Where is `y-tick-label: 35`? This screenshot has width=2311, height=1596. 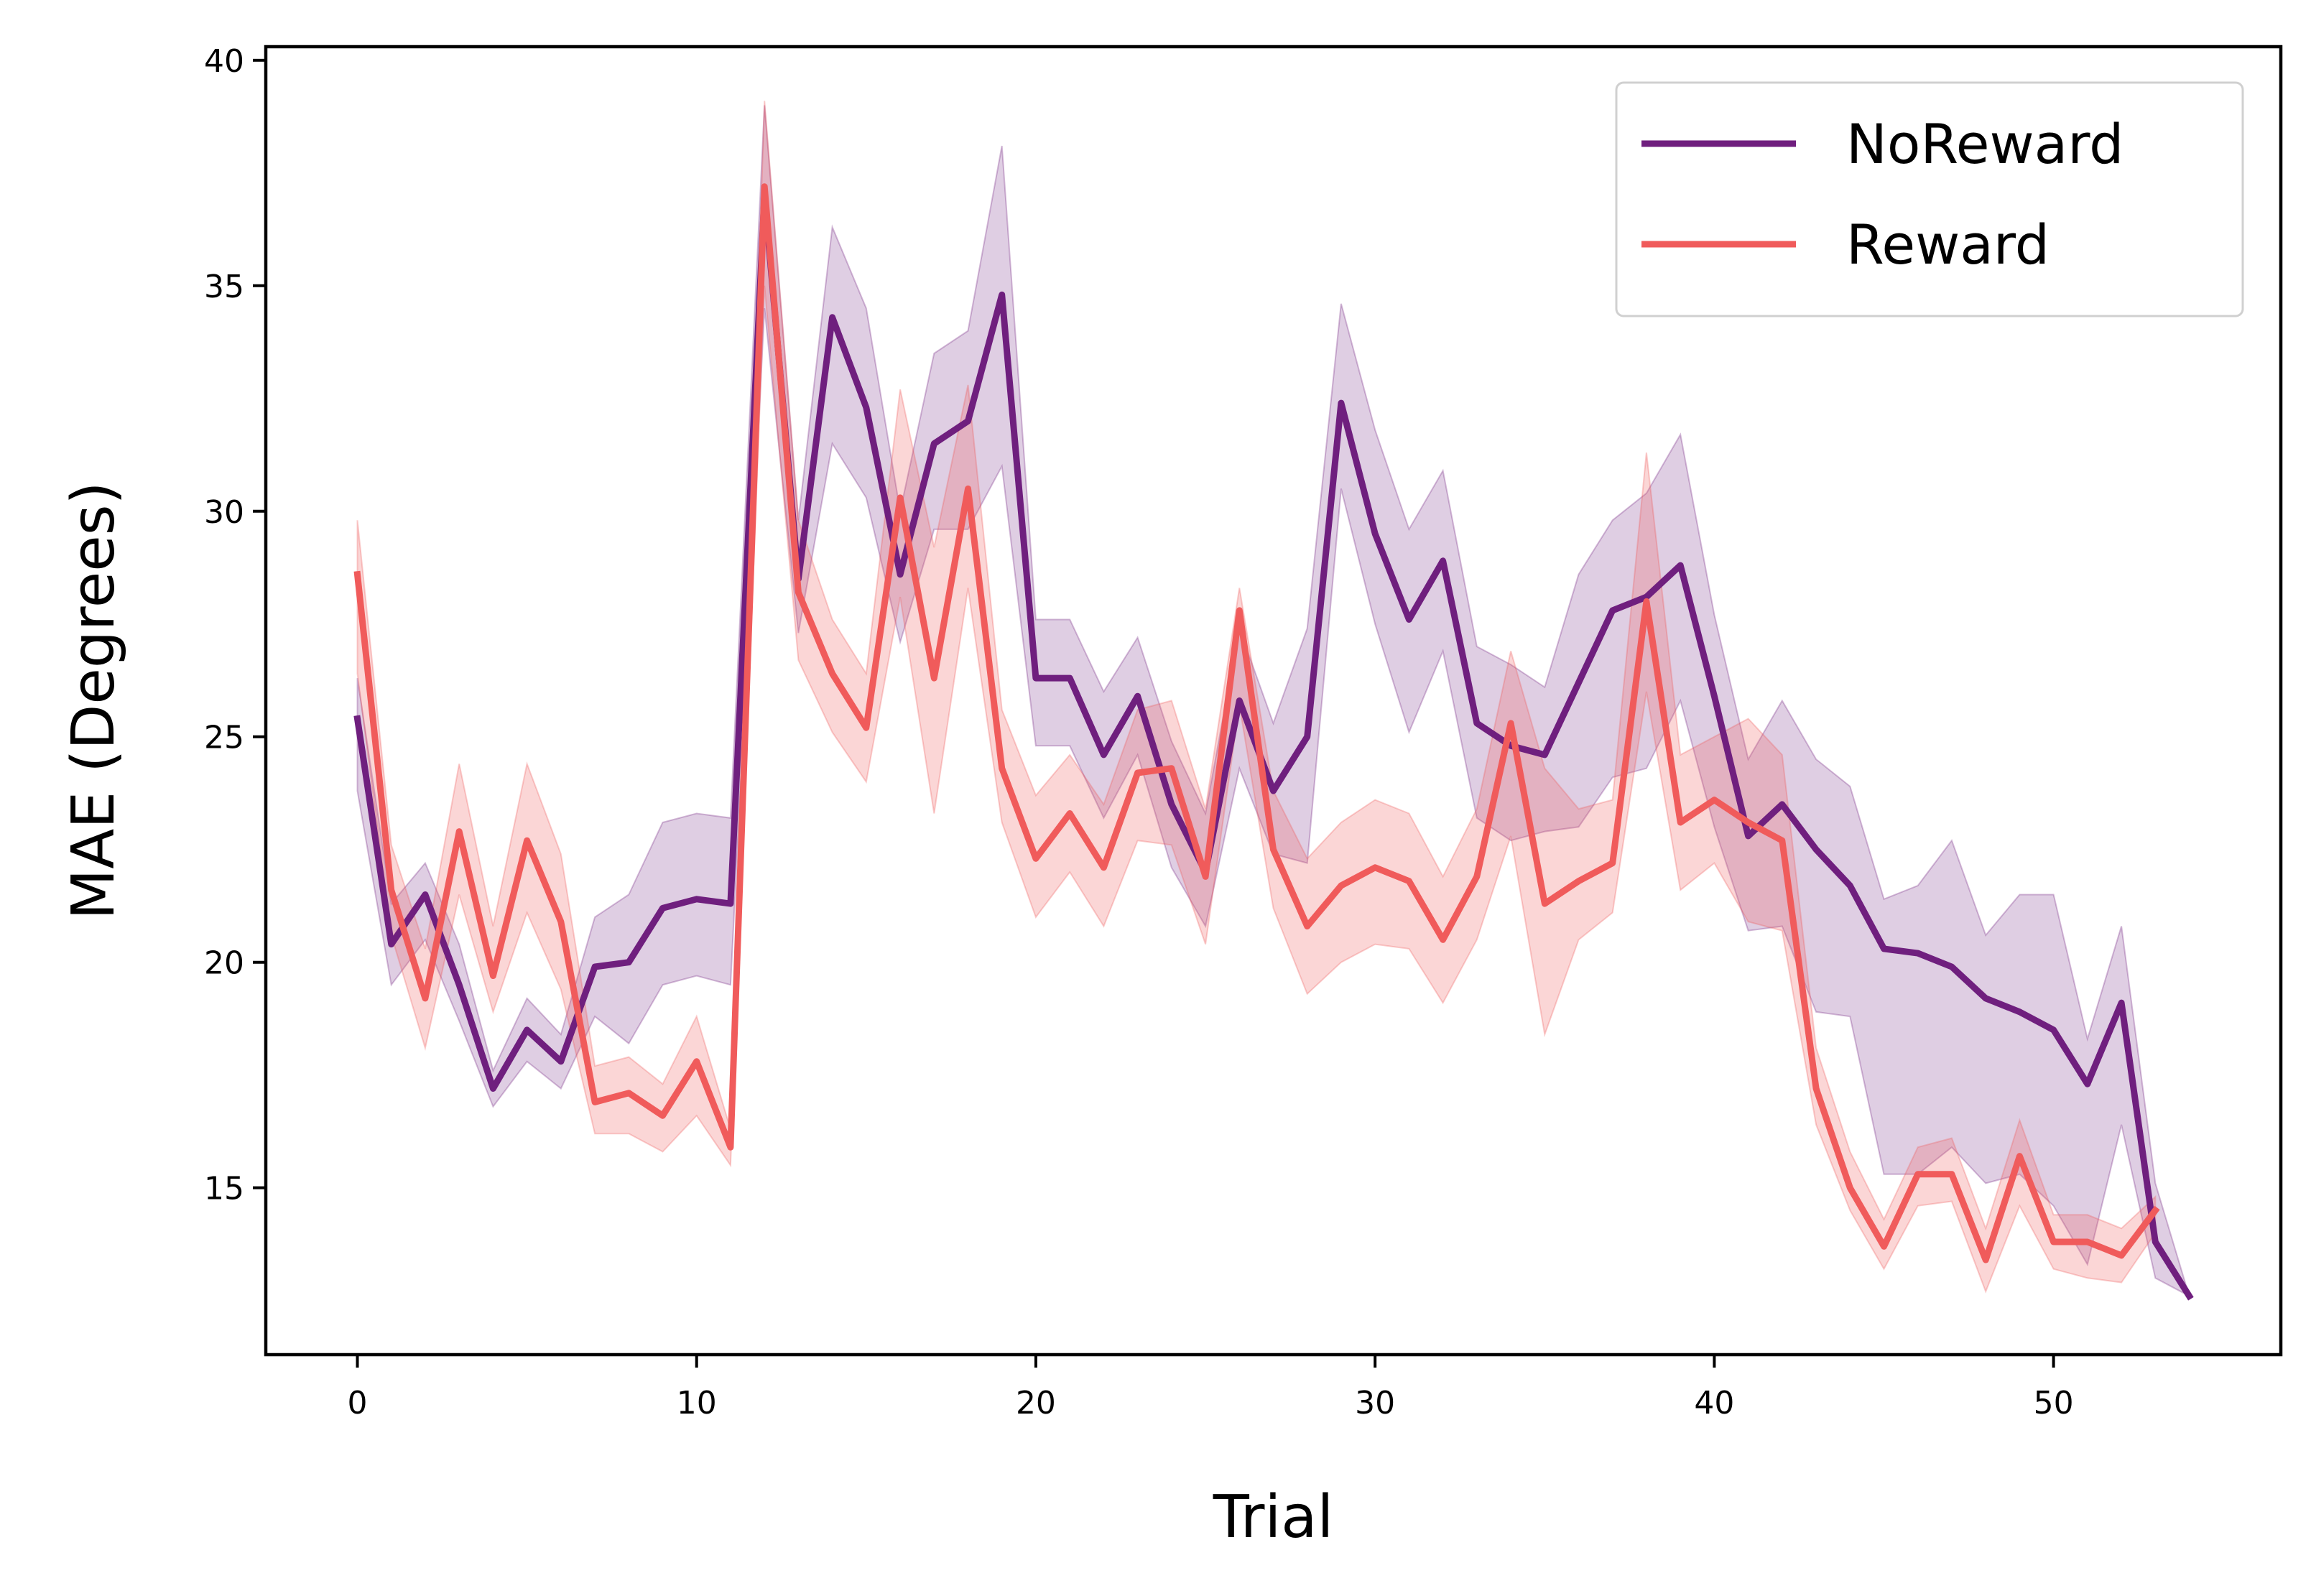
y-tick-label: 35 is located at coordinates (224, 287).